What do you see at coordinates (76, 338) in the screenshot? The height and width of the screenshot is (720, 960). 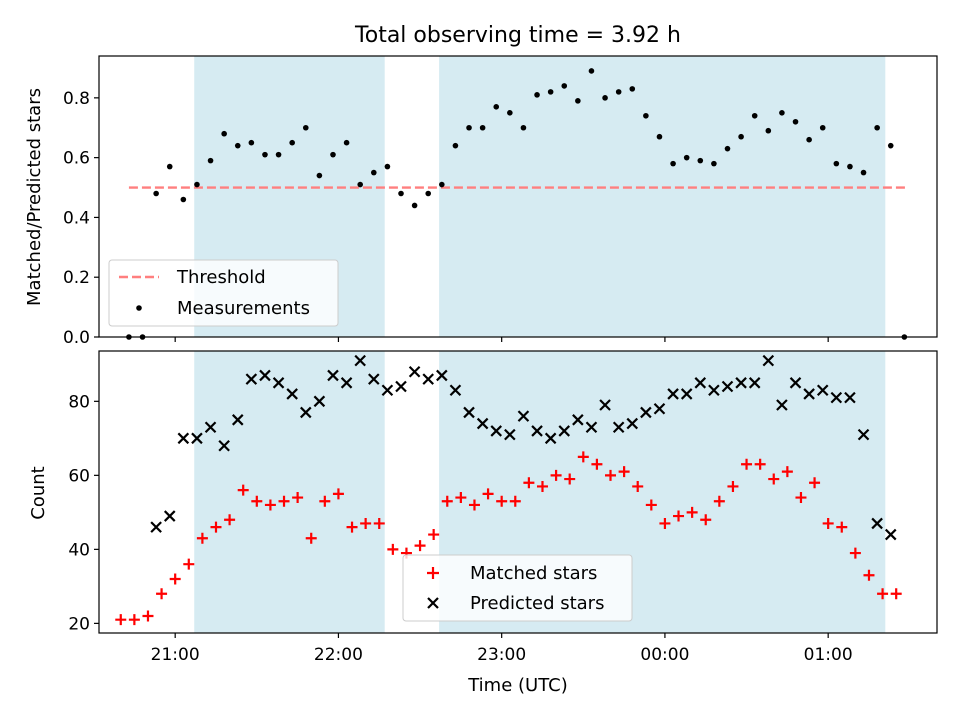 I see `y-tick-label: 0.0` at bounding box center [76, 338].